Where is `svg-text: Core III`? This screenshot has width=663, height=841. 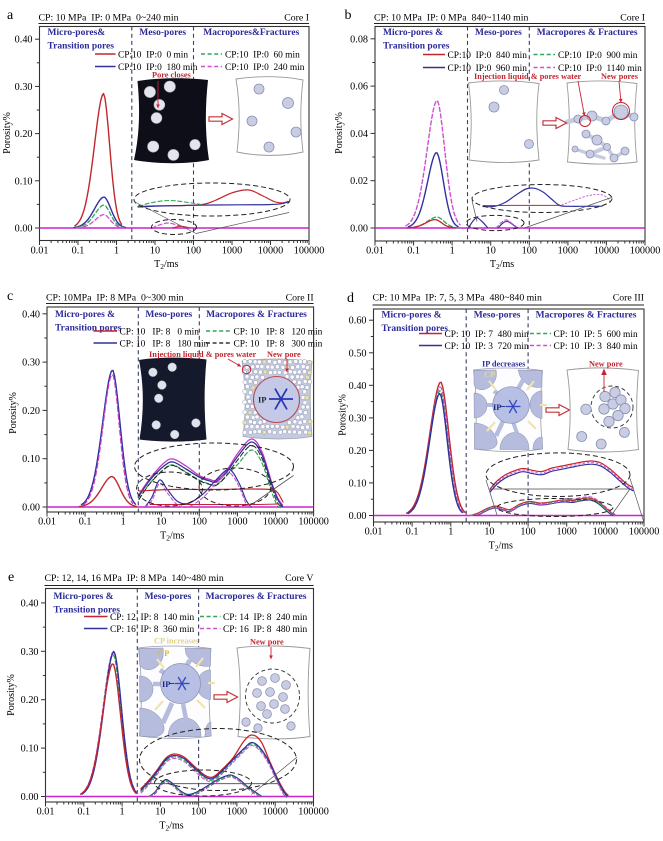
svg-text: Core III is located at coordinates (628, 298).